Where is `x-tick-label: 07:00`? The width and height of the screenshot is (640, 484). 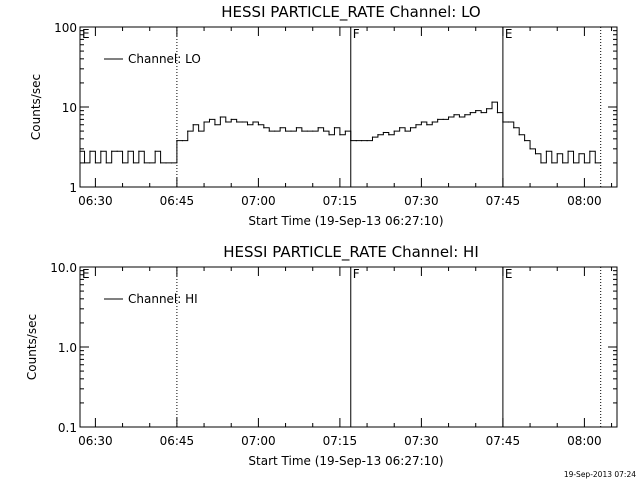
x-tick-label: 07:00 is located at coordinates (258, 201).